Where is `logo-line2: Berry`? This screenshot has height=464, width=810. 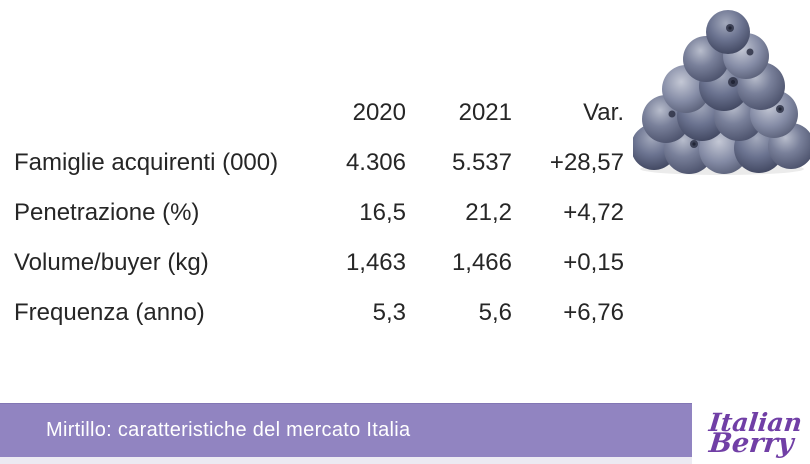 logo-line2: Berry is located at coordinates (751, 443).